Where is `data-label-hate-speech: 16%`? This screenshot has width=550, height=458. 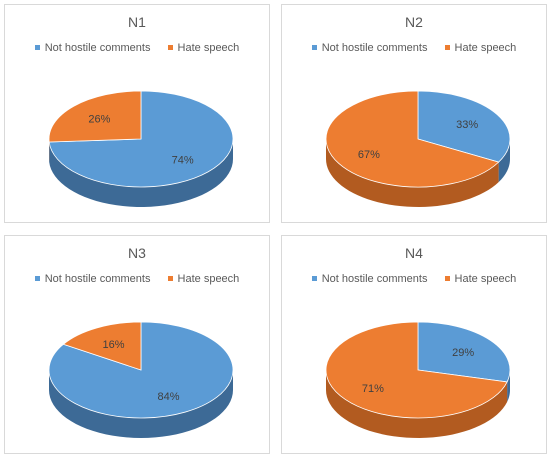
data-label-hate-speech: 16% is located at coordinates (113, 345).